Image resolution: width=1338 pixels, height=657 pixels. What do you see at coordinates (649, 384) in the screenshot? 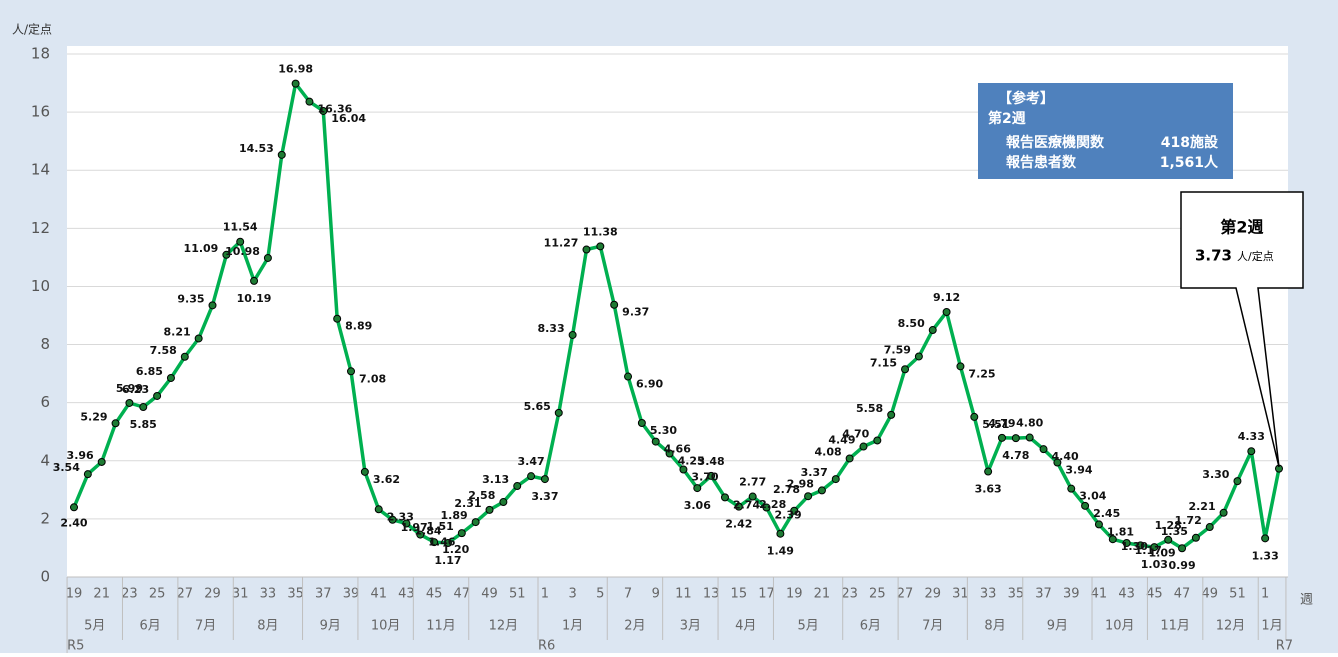
I see `data-label: 6.90` at bounding box center [649, 384].